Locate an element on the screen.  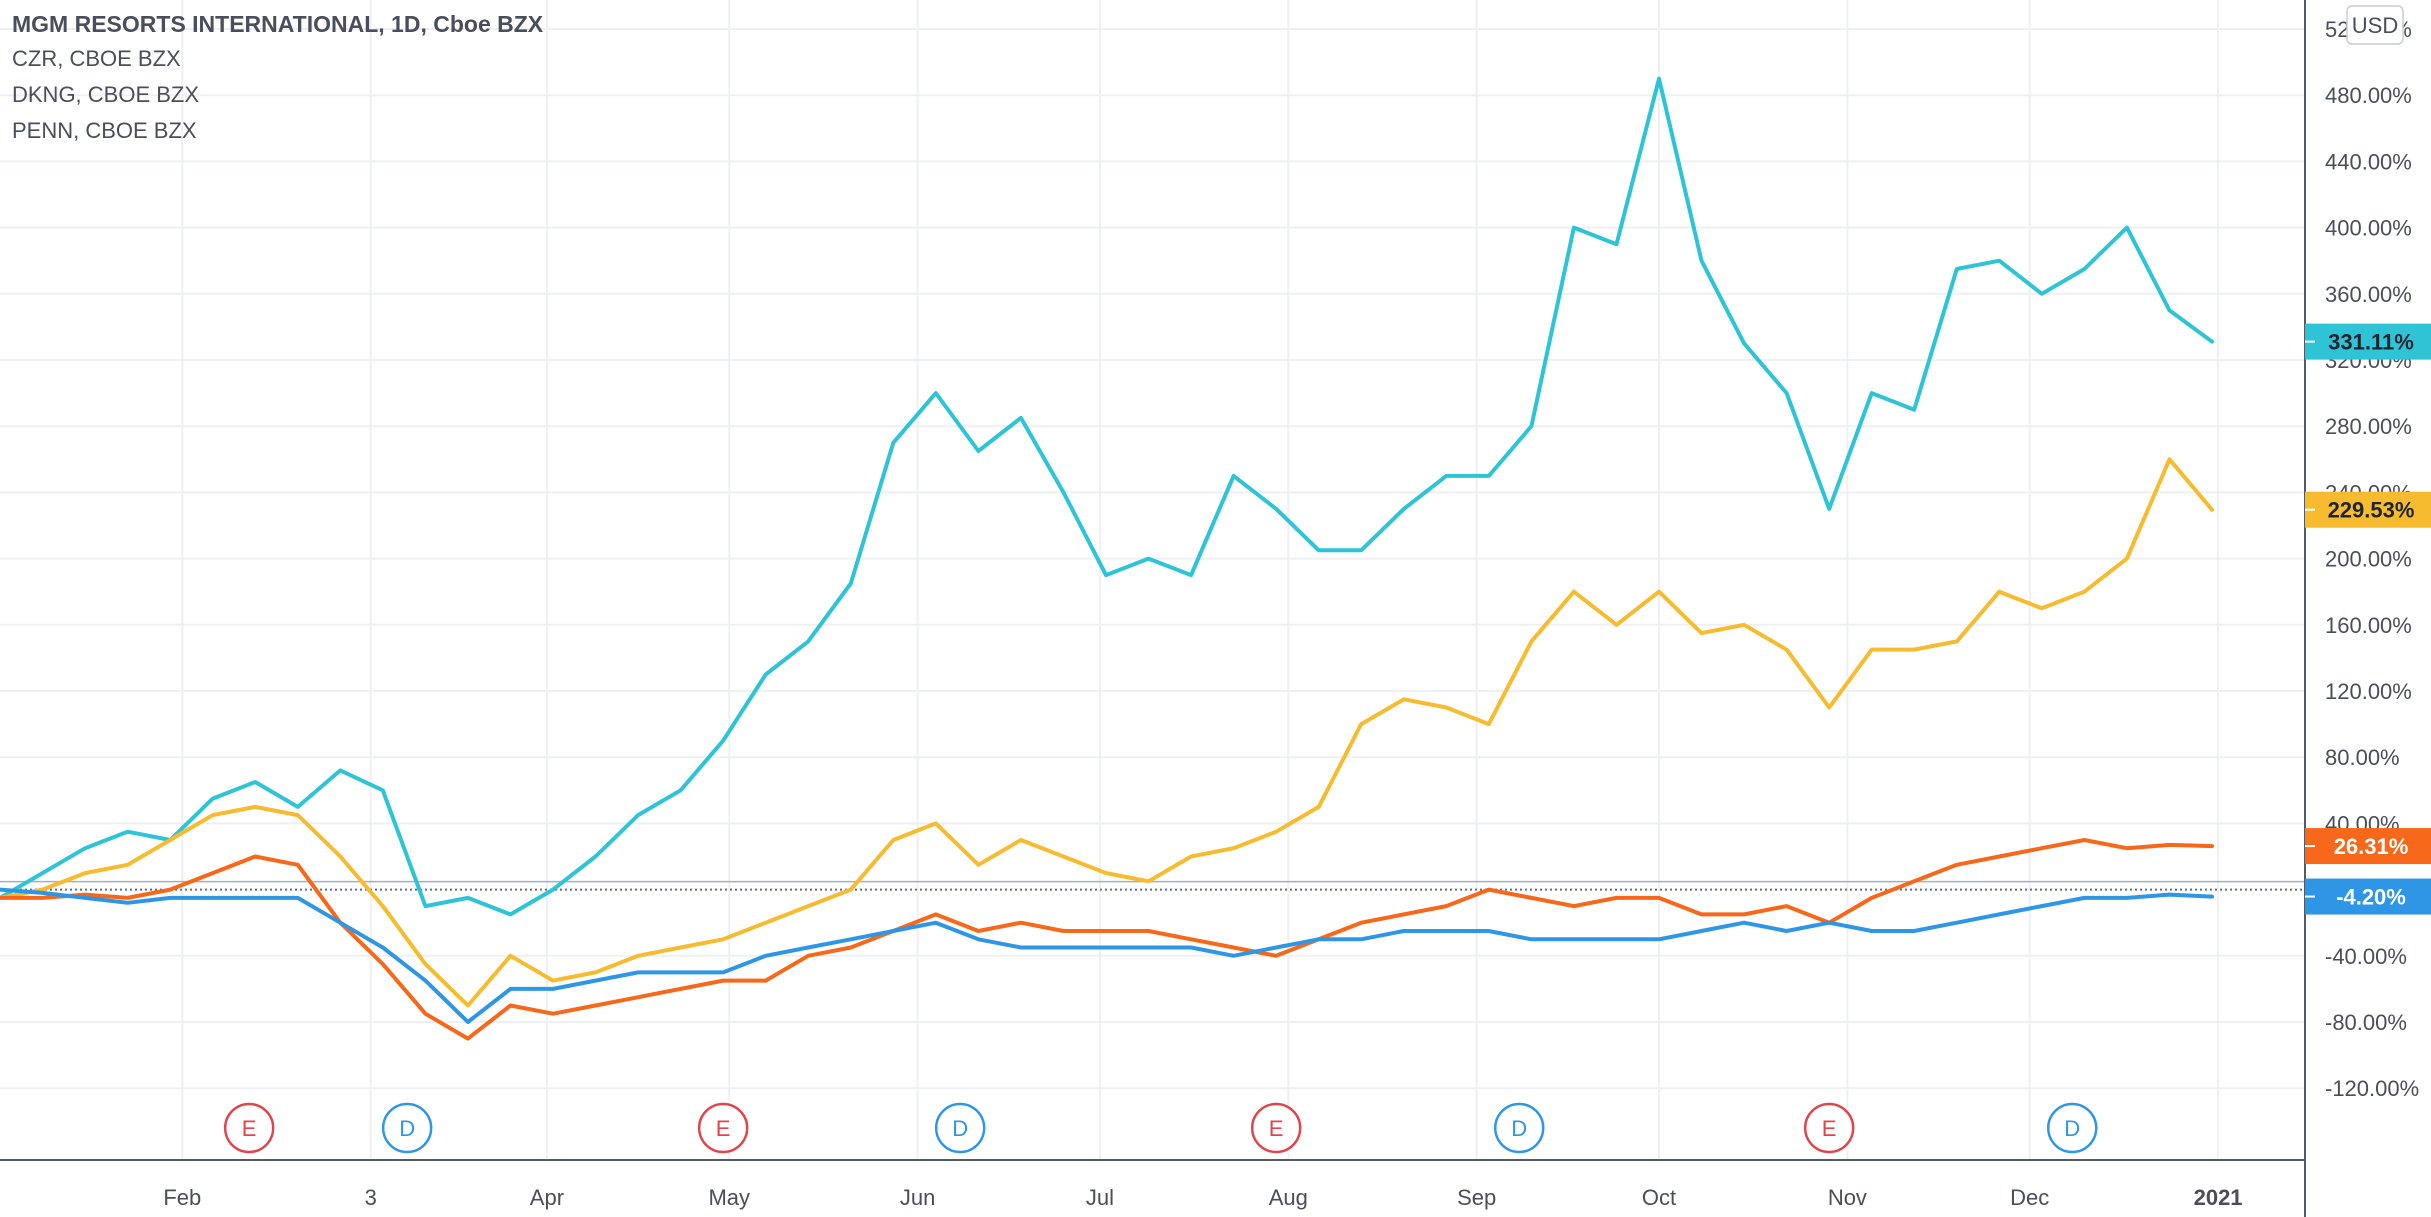
y-tick-label: 280.00% is located at coordinates (2368, 426).